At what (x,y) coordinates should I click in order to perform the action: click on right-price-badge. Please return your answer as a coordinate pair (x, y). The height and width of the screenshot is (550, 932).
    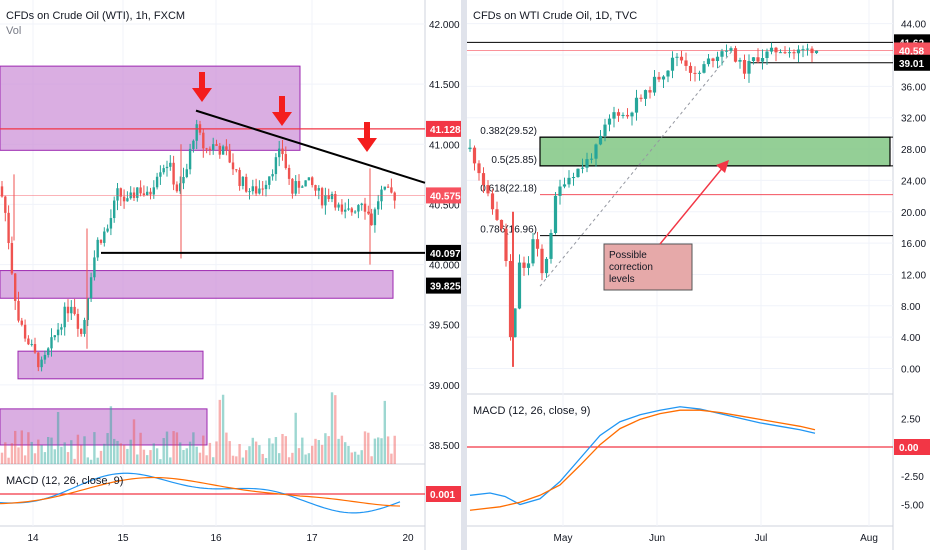
    Looking at the image, I should click on (912, 50).